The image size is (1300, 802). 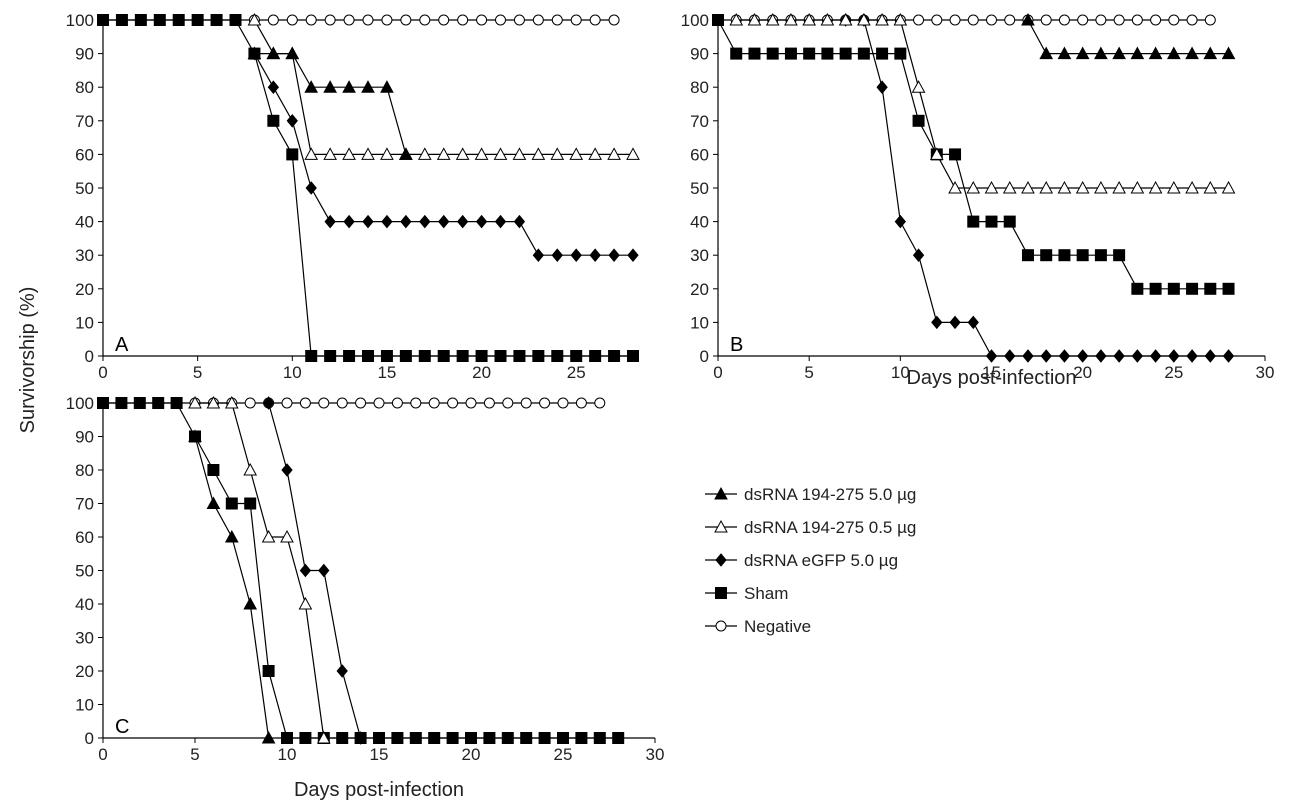 I want to click on panel-b-series-dsrna-egfp-5-0-ug, so click(x=1037, y=188).